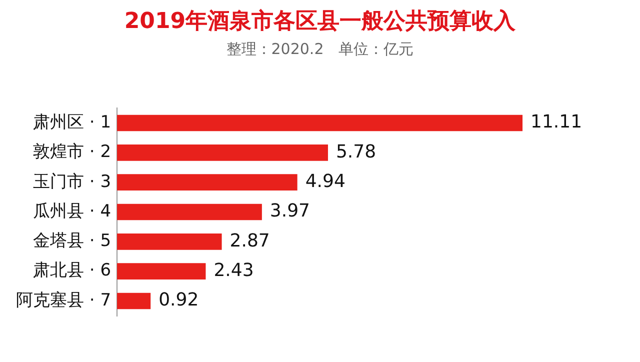 The image size is (640, 362). Describe the element at coordinates (290, 211) in the screenshot. I see `data-label: 3.97` at that location.